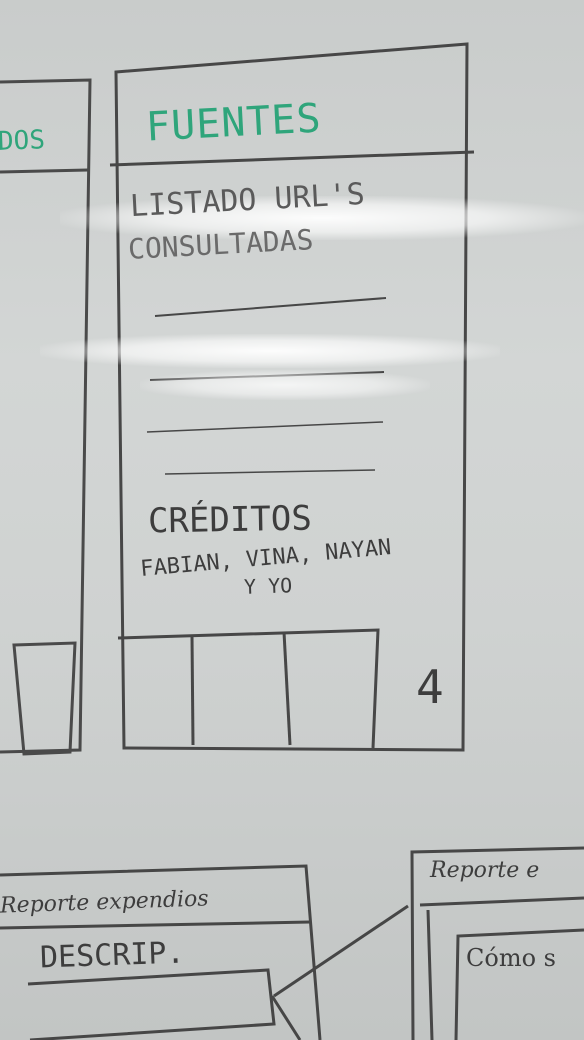  I want to click on credits-line2: Y YO, so click(268, 586).